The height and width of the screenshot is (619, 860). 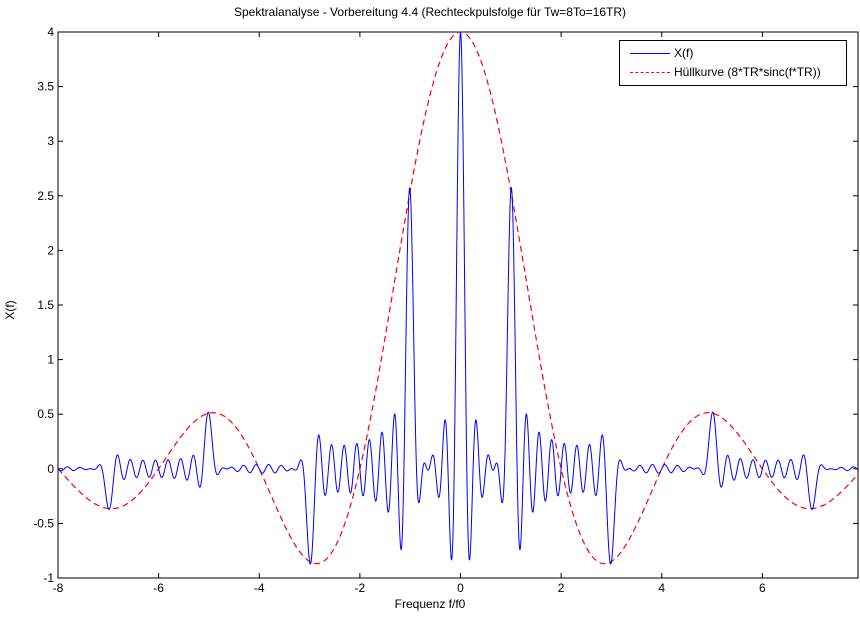 I want to click on y-tick-label: 0.5, so click(x=45, y=414).